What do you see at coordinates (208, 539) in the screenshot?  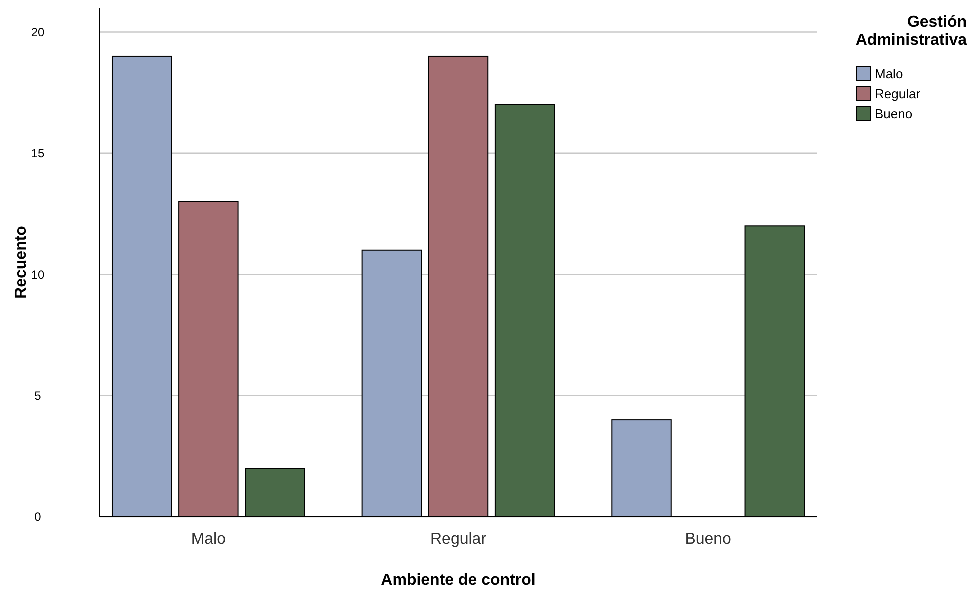 I see `x-tick-label: Malo` at bounding box center [208, 539].